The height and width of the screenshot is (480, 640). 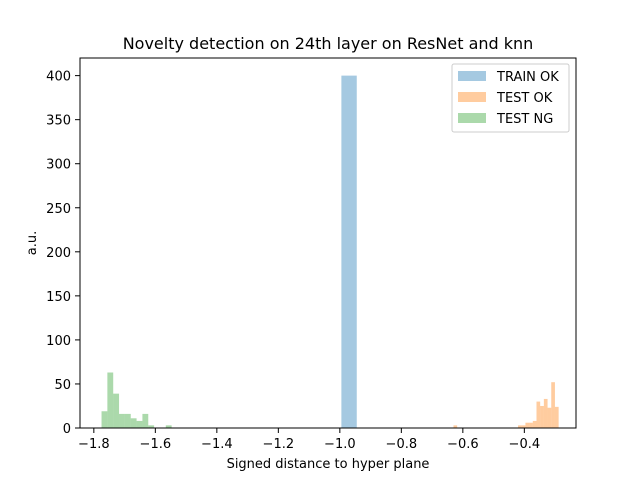 What do you see at coordinates (340, 444) in the screenshot?
I see `x-tick-label: −1.0` at bounding box center [340, 444].